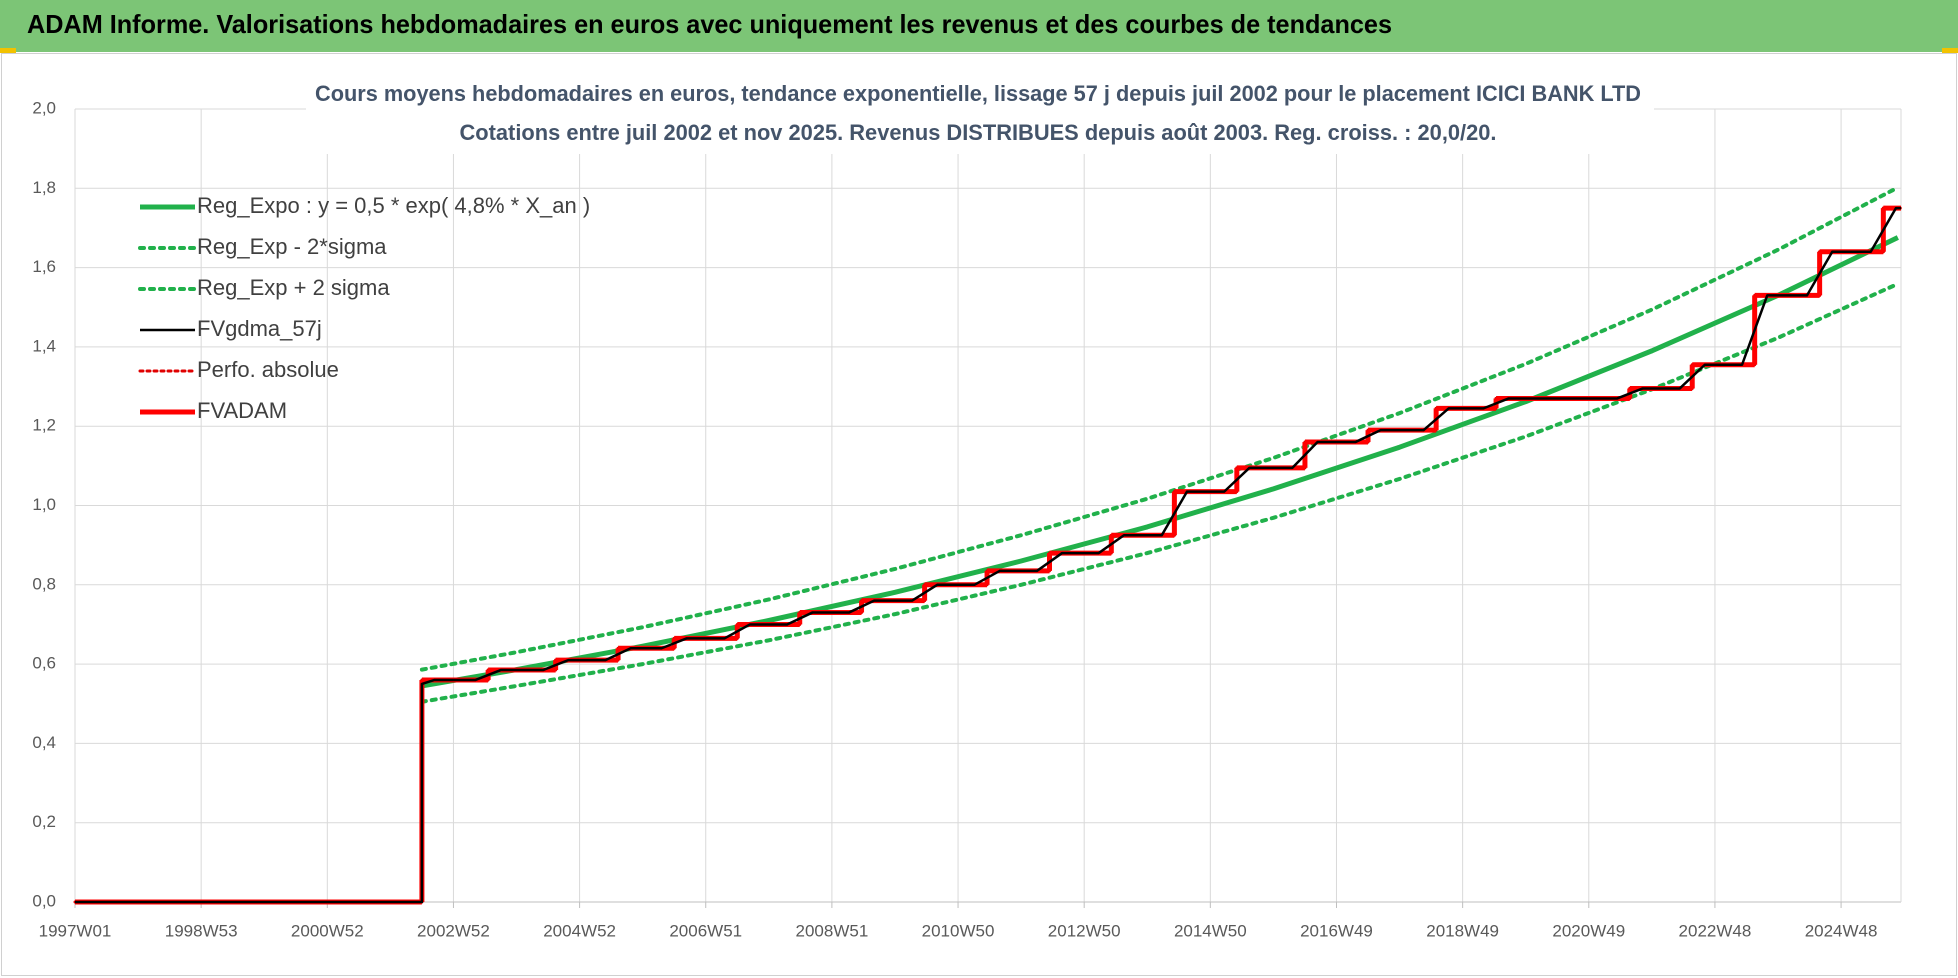 This screenshot has height=978, width=1958. What do you see at coordinates (268, 369) in the screenshot?
I see `legend-label: Perfo. absolue` at bounding box center [268, 369].